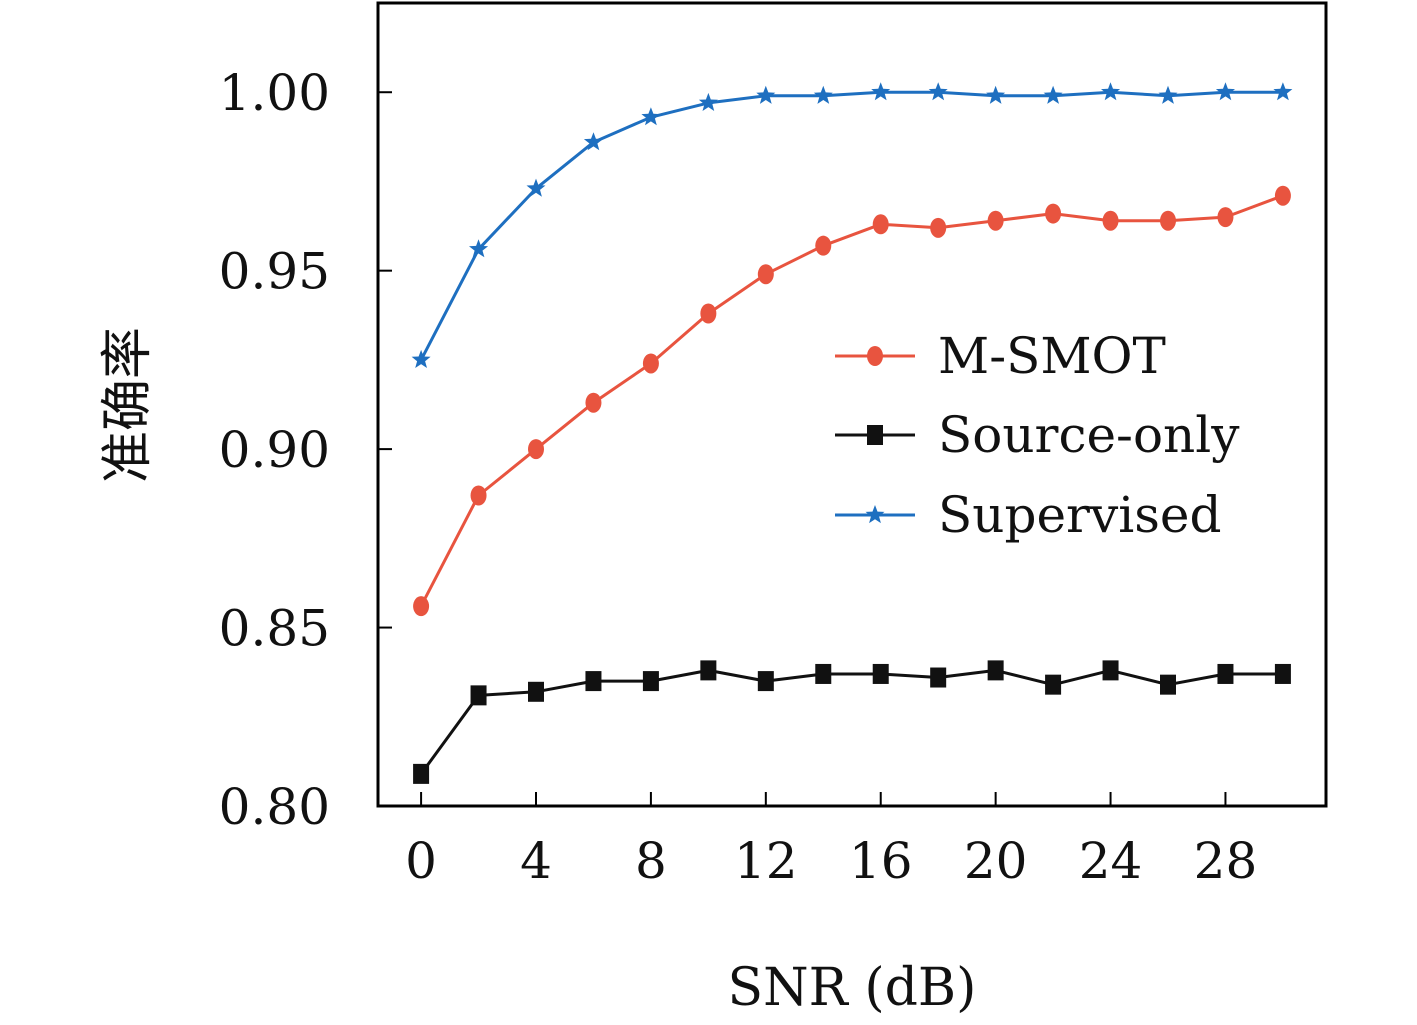 Image resolution: width=1417 pixels, height=1025 pixels. I want to click on x-tick-label: 8, so click(651, 861).